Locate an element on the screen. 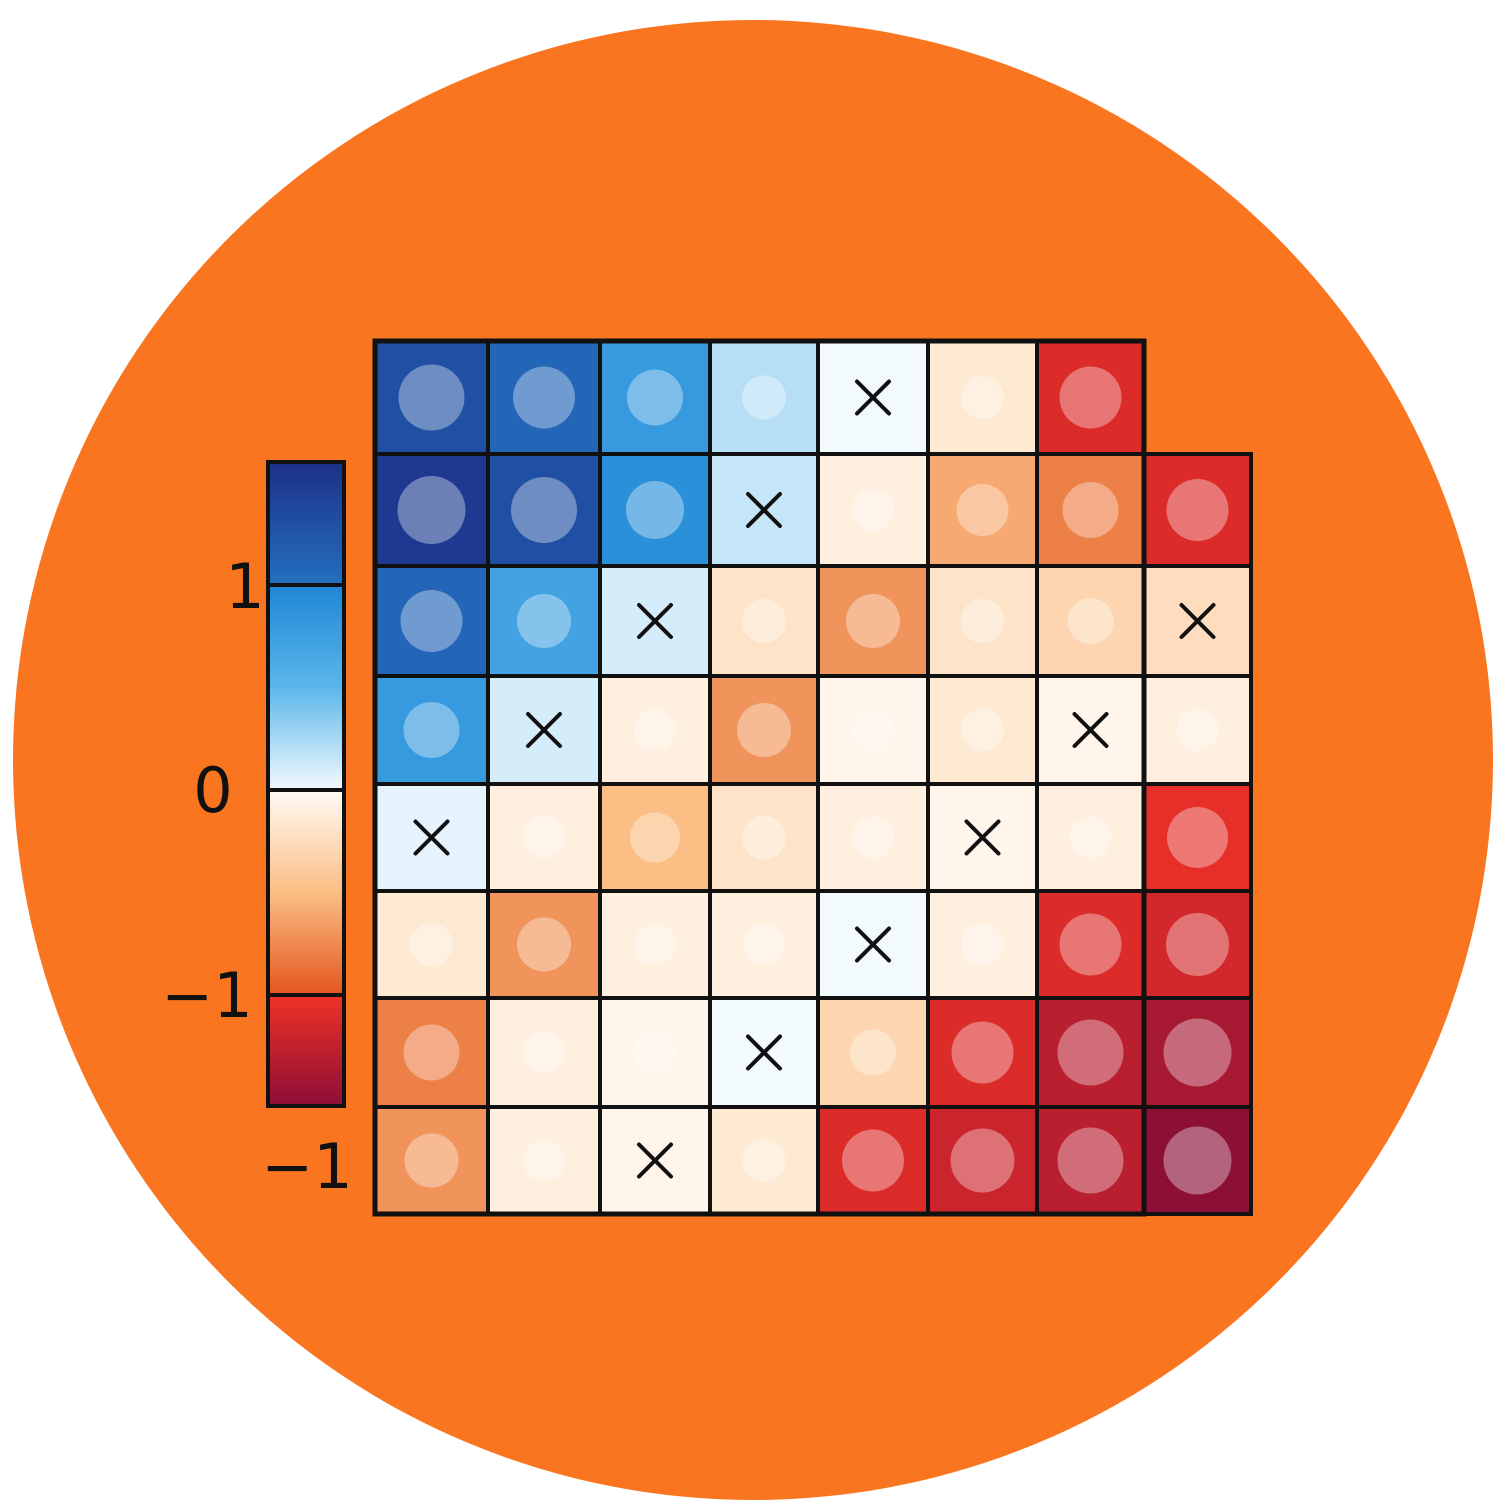 The height and width of the screenshot is (1500, 1500). colorbar-extra-label: −1 is located at coordinates (306, 1166).